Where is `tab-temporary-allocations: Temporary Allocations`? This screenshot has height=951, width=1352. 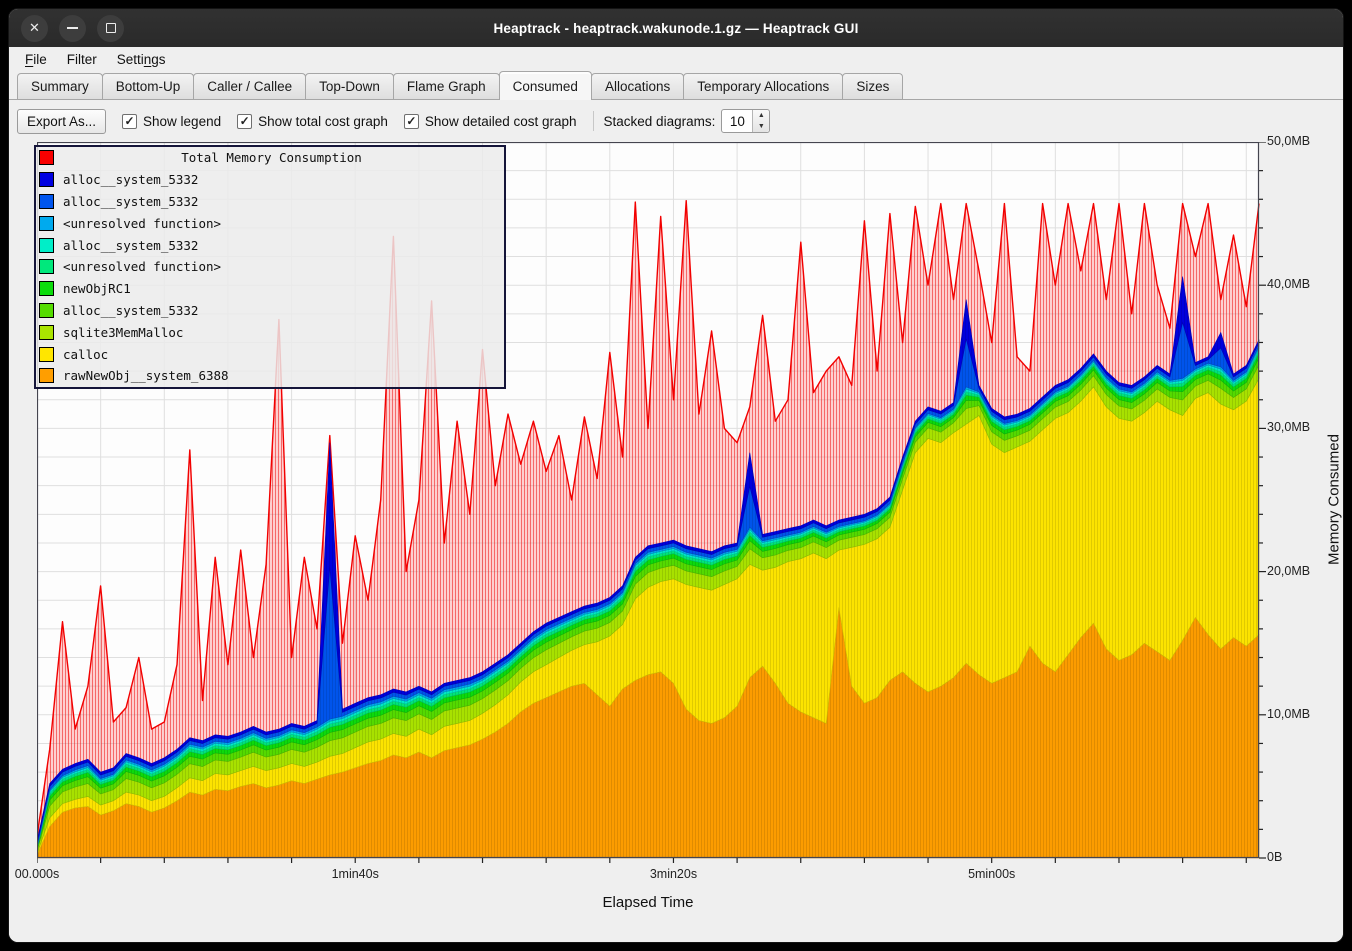
tab-temporary-allocations: Temporary Allocations is located at coordinates (763, 86).